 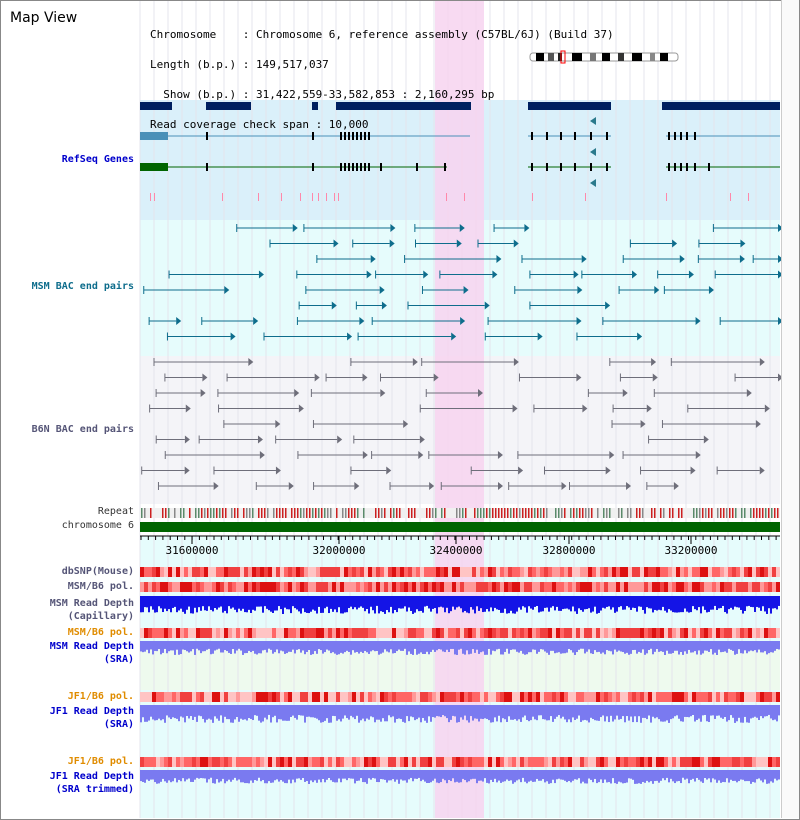 I want to click on track-label-msm-bac: MSM BAC end pairs, so click(x=82, y=286).